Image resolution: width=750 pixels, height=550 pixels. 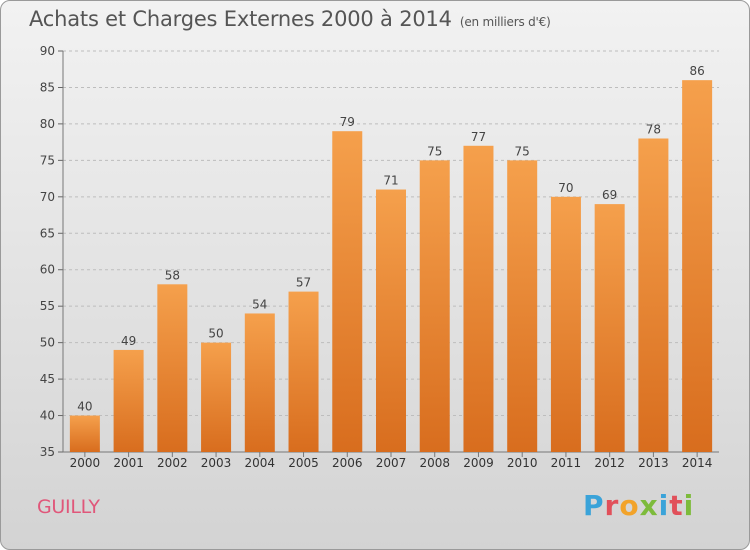 What do you see at coordinates (653, 463) in the screenshot?
I see `x-tick-label: 2013` at bounding box center [653, 463].